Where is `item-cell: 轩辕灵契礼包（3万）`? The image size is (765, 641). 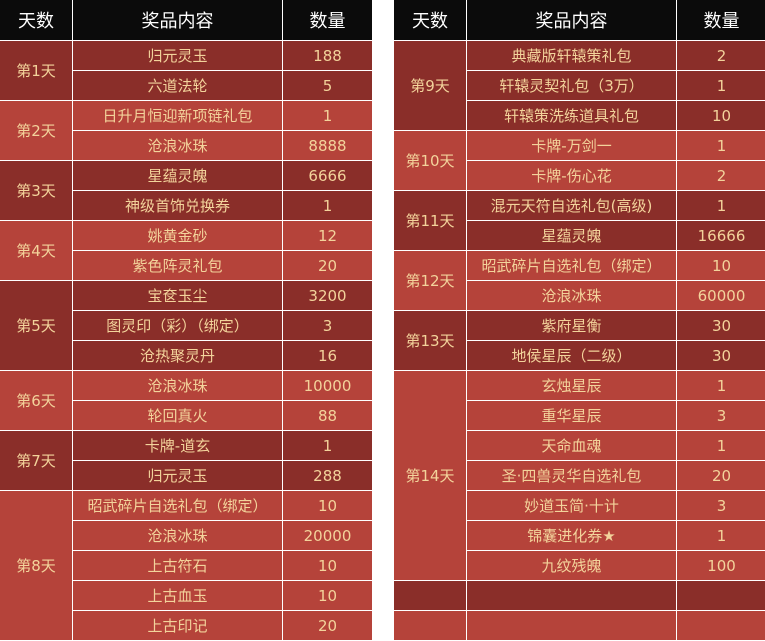
item-cell: 轩辕灵契礼包（3万） is located at coordinates (572, 86).